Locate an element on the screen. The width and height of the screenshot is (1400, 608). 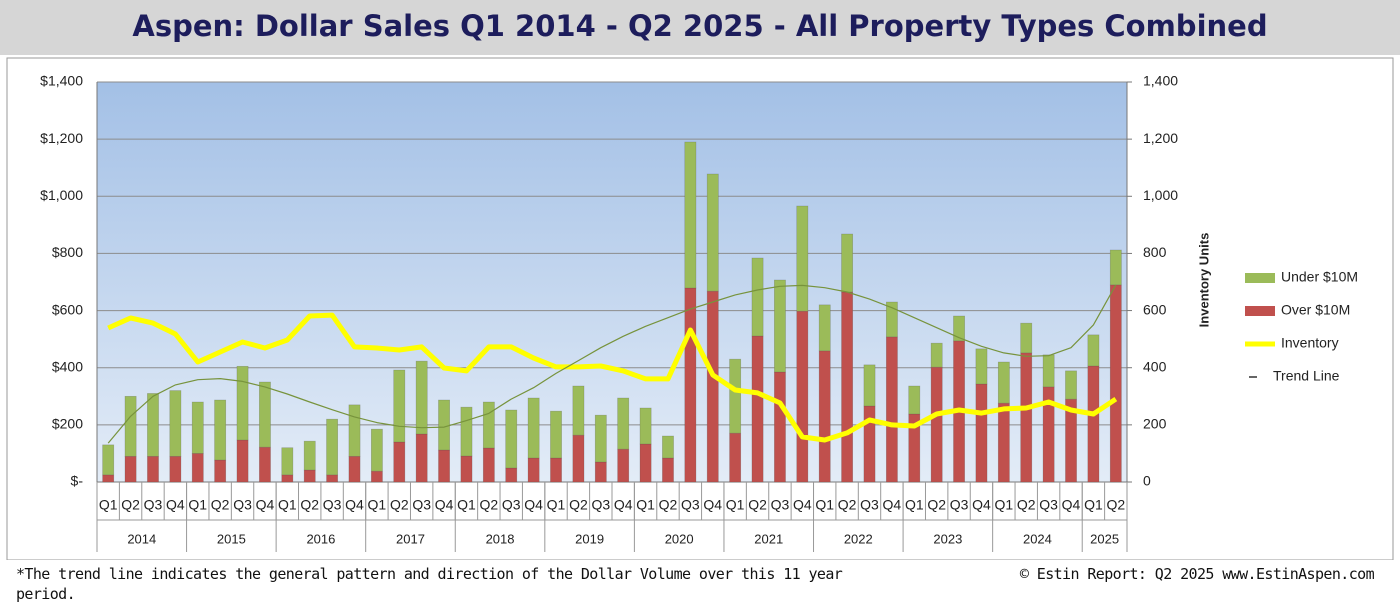
y-tick-label: $1,200 is located at coordinates (61, 138).